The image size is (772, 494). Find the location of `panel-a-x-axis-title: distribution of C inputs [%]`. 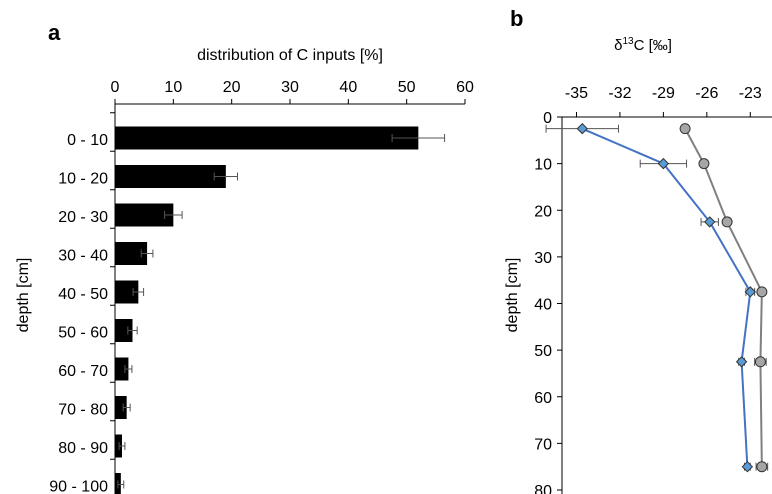

panel-a-x-axis-title: distribution of C inputs [%] is located at coordinates (290, 55).